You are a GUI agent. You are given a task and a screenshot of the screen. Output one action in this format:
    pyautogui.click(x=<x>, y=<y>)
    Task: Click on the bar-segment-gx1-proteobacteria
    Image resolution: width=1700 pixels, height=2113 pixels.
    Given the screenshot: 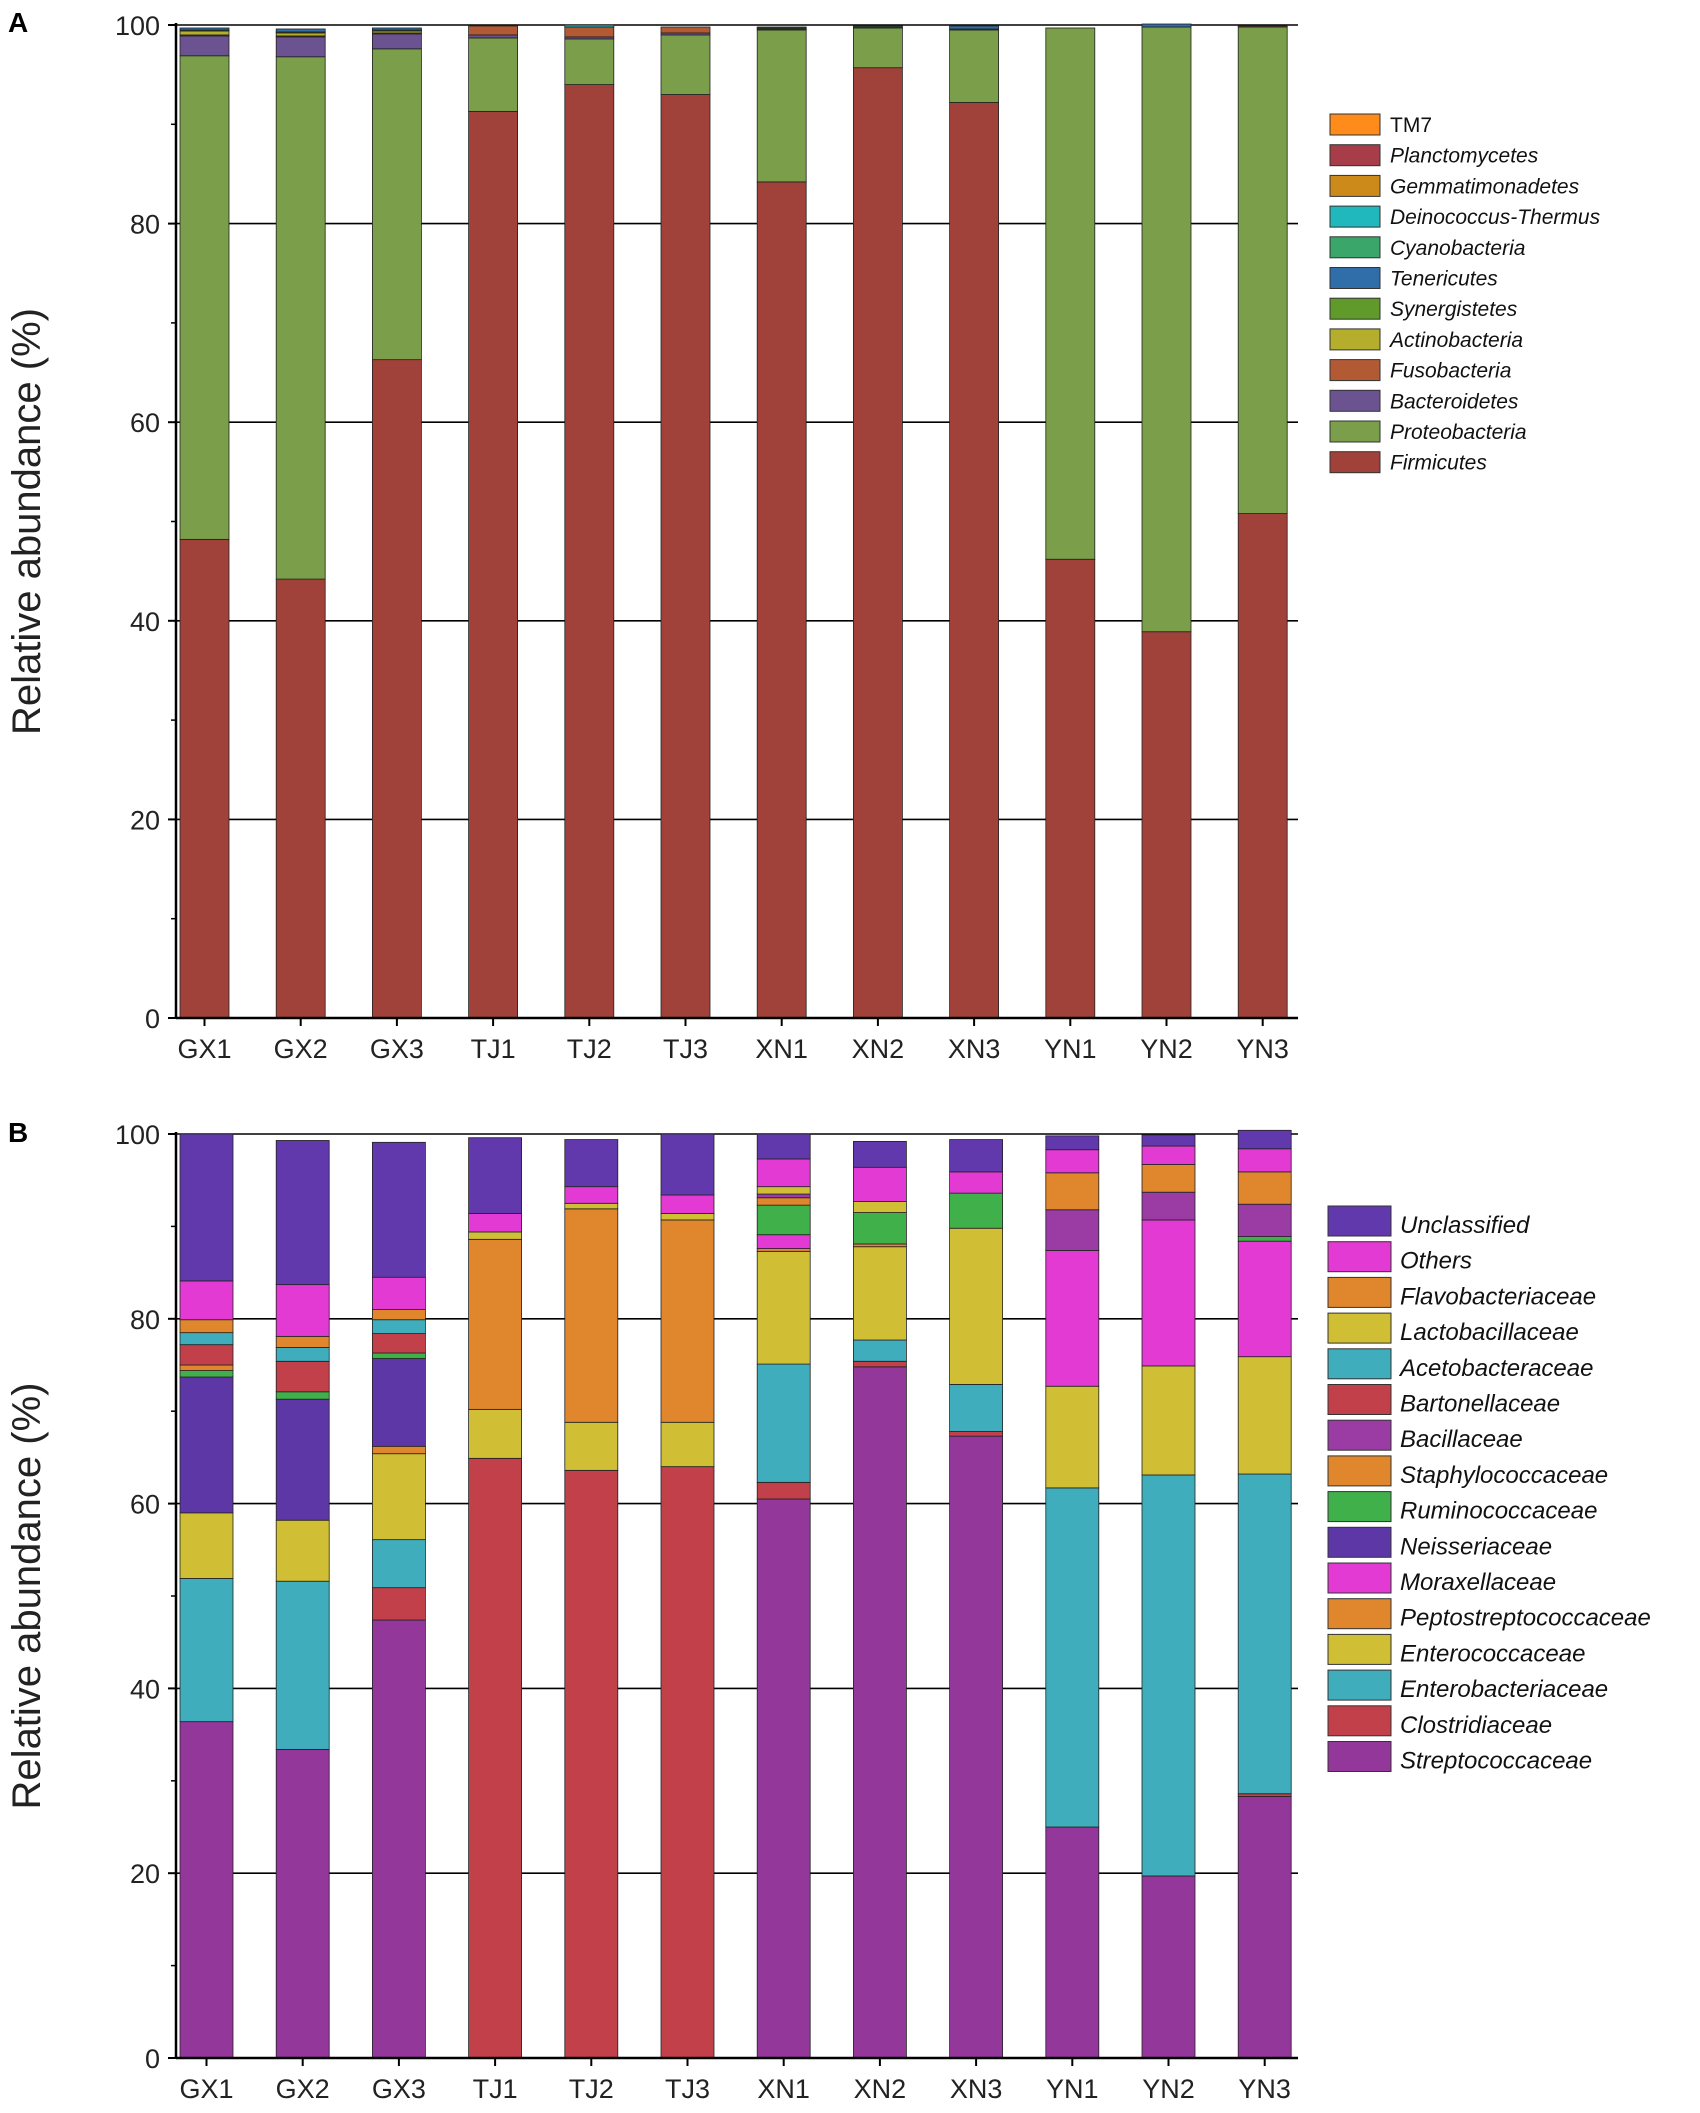 What is the action you would take?
    pyautogui.click(x=204, y=297)
    